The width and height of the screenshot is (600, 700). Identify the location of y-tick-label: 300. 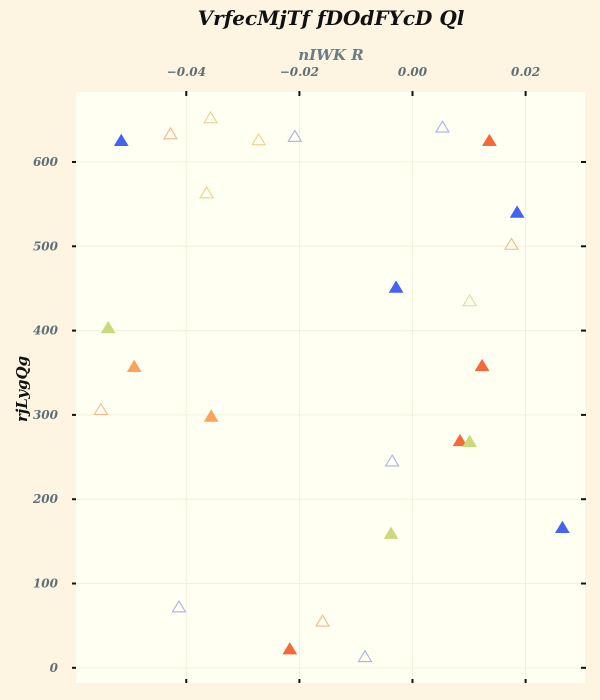
(46, 415).